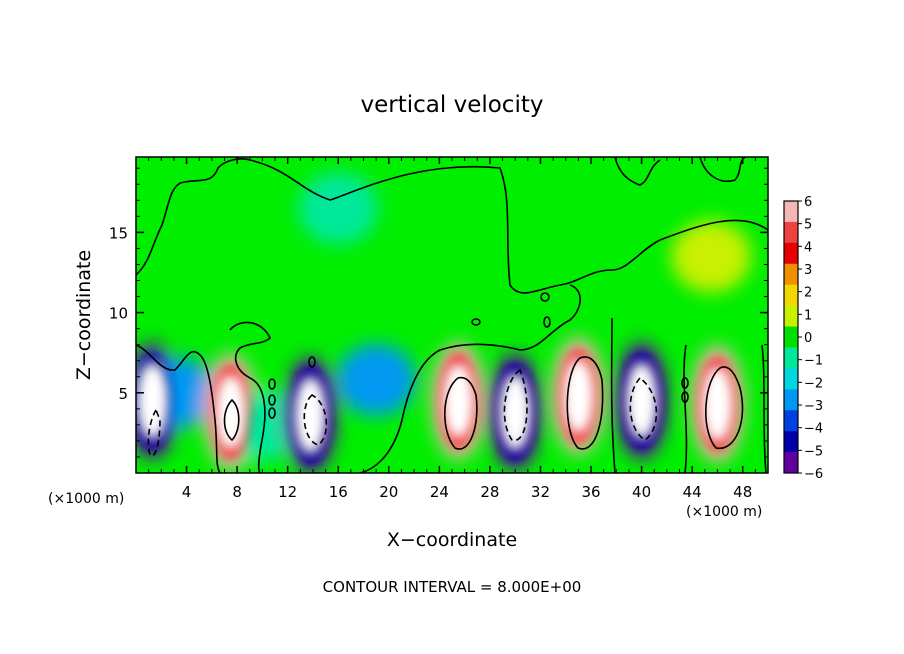 The width and height of the screenshot is (904, 654). Describe the element at coordinates (338, 492) in the screenshot. I see `x-tick-label-16: 16` at that location.